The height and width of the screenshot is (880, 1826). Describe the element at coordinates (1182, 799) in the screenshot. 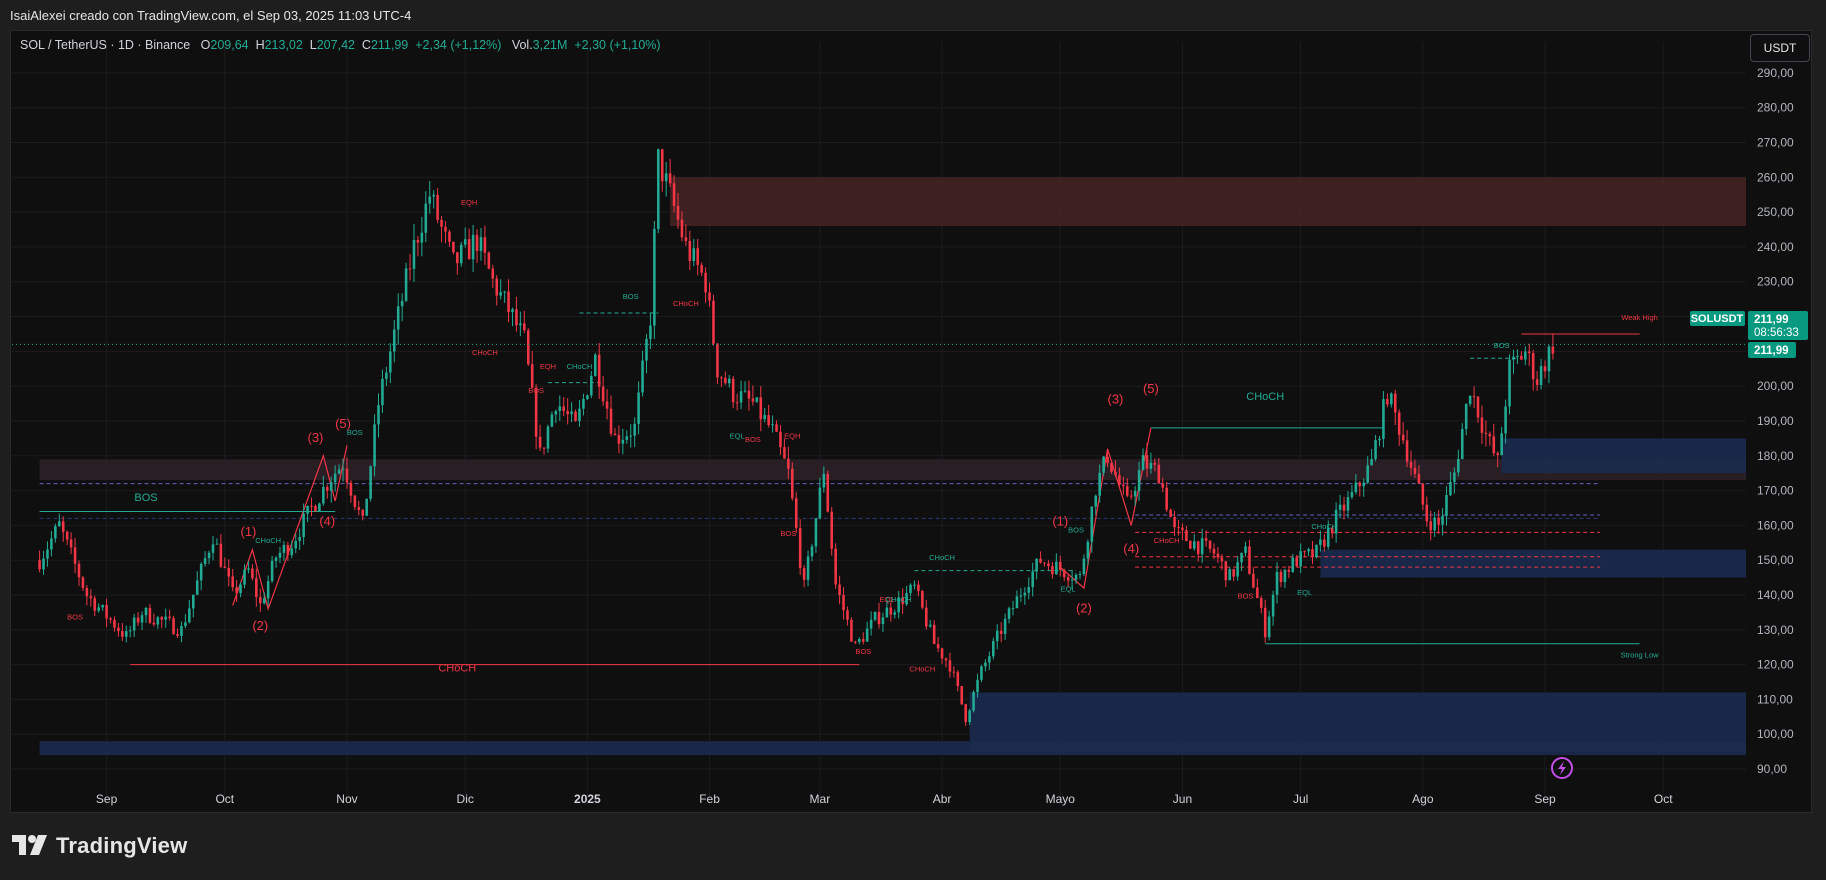

I see `time-tick-label: Jun` at that location.